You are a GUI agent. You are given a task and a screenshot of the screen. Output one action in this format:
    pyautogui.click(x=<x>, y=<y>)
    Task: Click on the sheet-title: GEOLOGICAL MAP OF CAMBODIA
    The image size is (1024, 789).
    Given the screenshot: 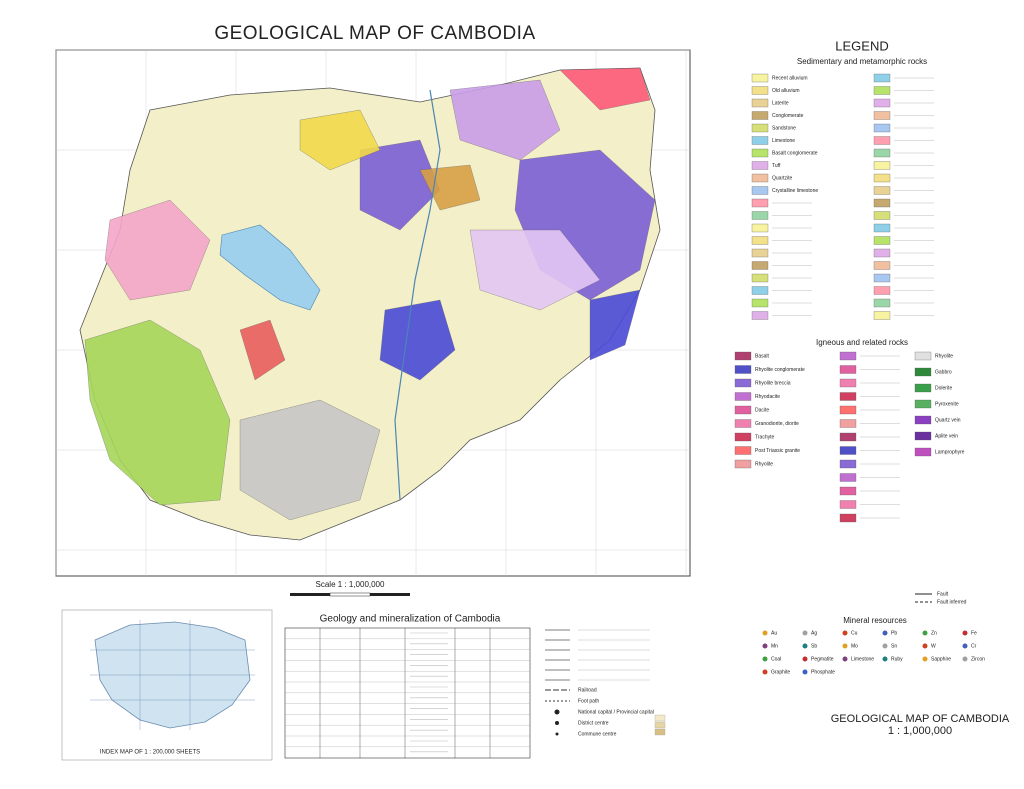 What is the action you would take?
    pyautogui.click(x=374, y=33)
    